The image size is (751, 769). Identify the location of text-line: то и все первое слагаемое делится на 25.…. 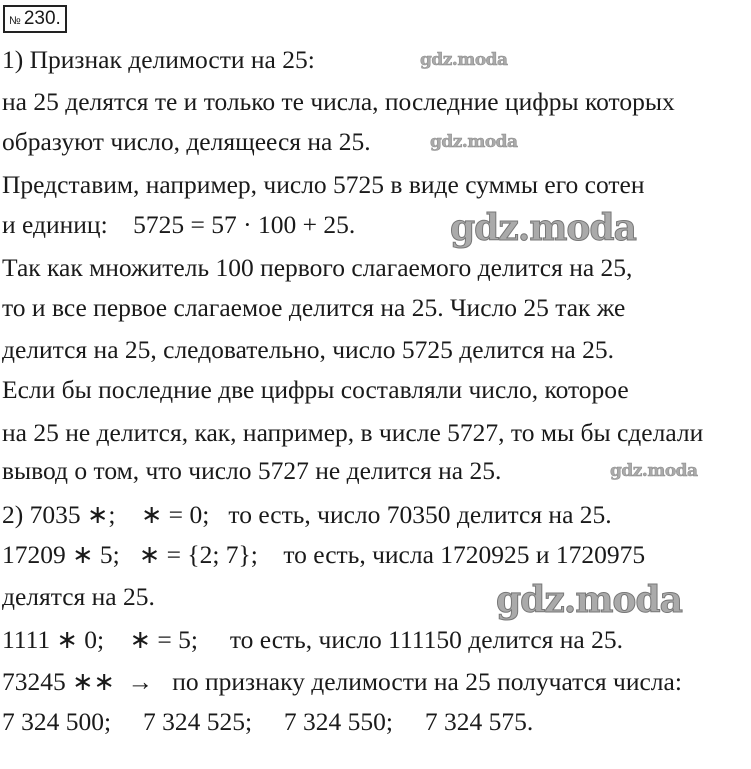
(314, 307).